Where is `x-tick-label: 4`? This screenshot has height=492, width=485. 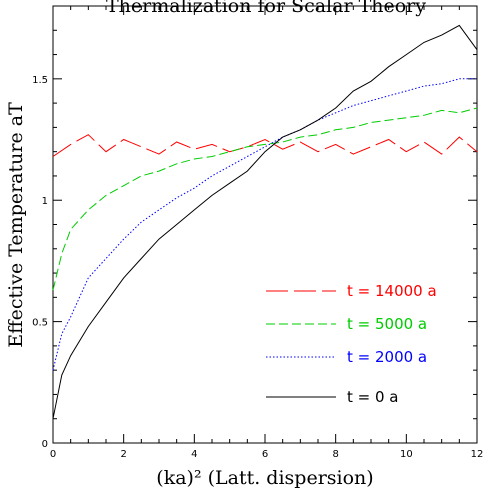 x-tick-label: 4 is located at coordinates (194, 454).